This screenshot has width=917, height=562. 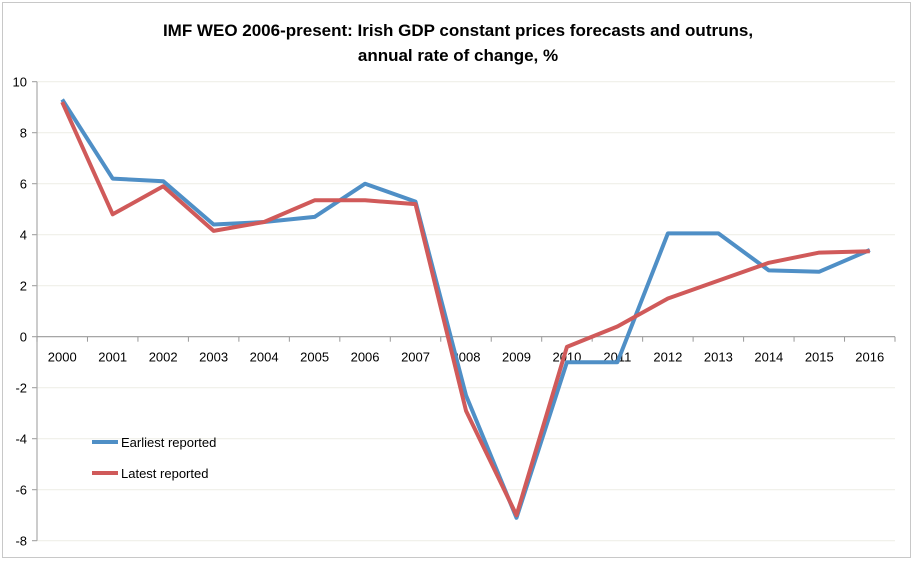 What do you see at coordinates (365, 357) in the screenshot?
I see `x-tick-label: 2006` at bounding box center [365, 357].